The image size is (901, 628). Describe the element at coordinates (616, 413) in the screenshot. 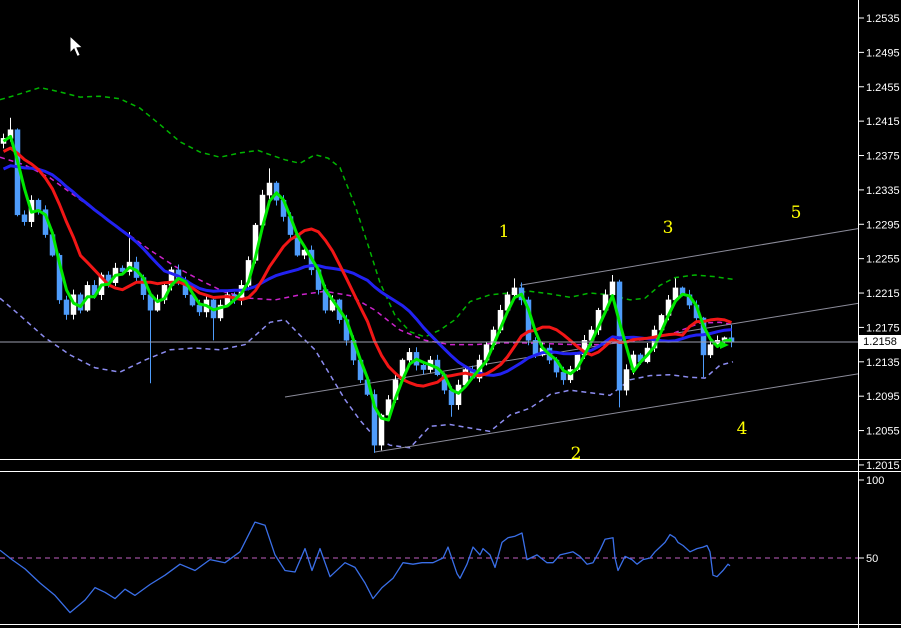

I see `lower-channel-line` at that location.